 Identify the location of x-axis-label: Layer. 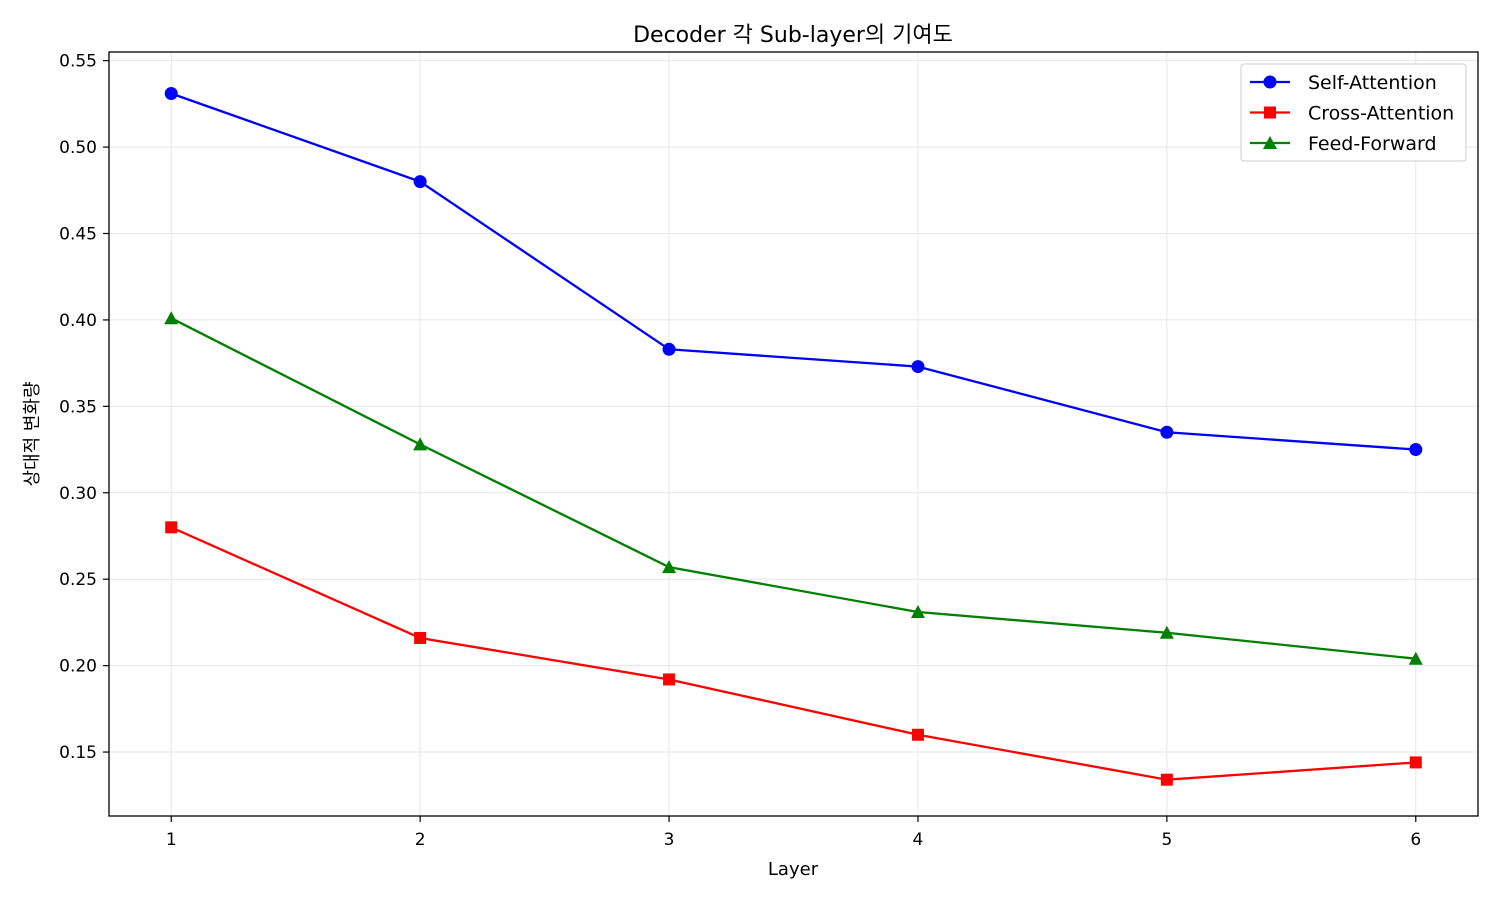
(793, 869).